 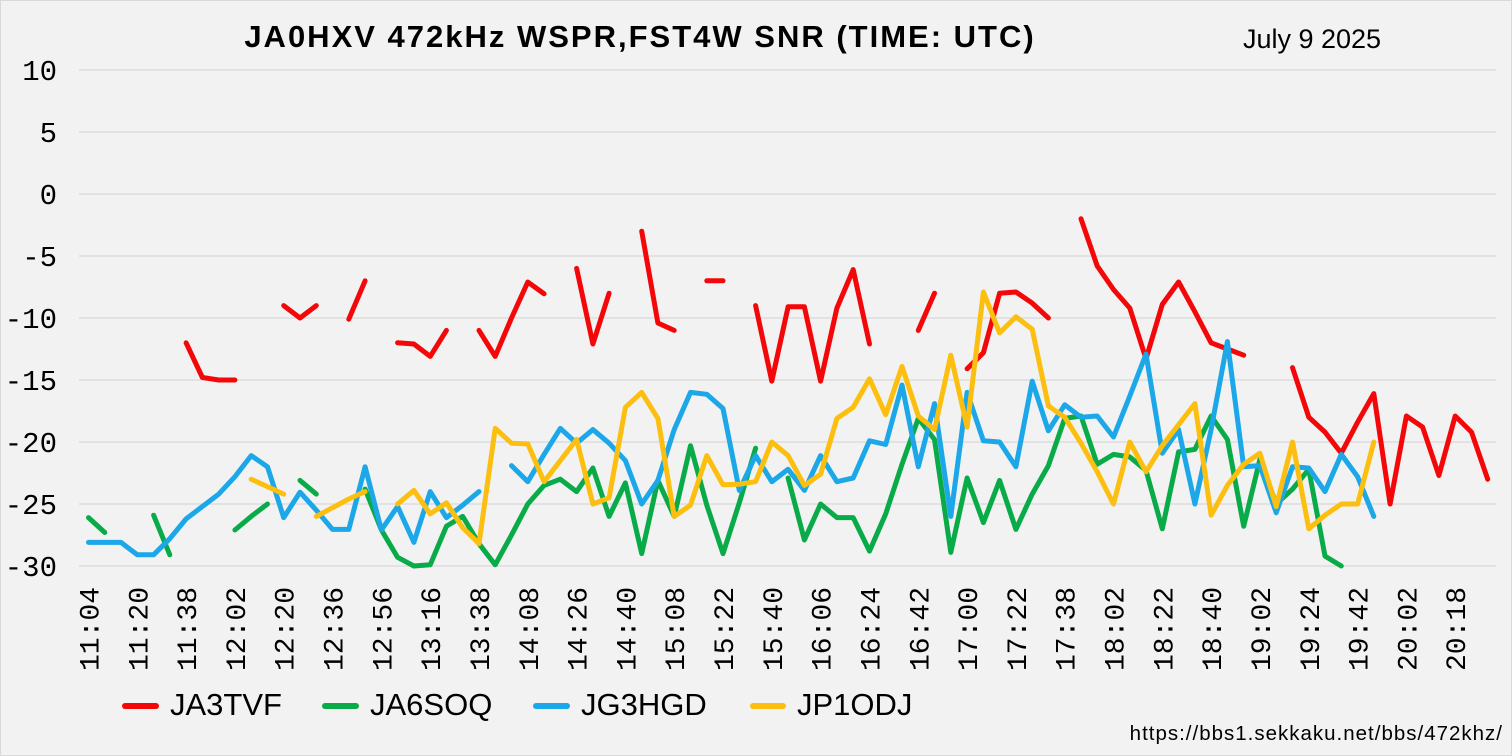 I want to click on svg-text: -10, so click(x=31, y=320).